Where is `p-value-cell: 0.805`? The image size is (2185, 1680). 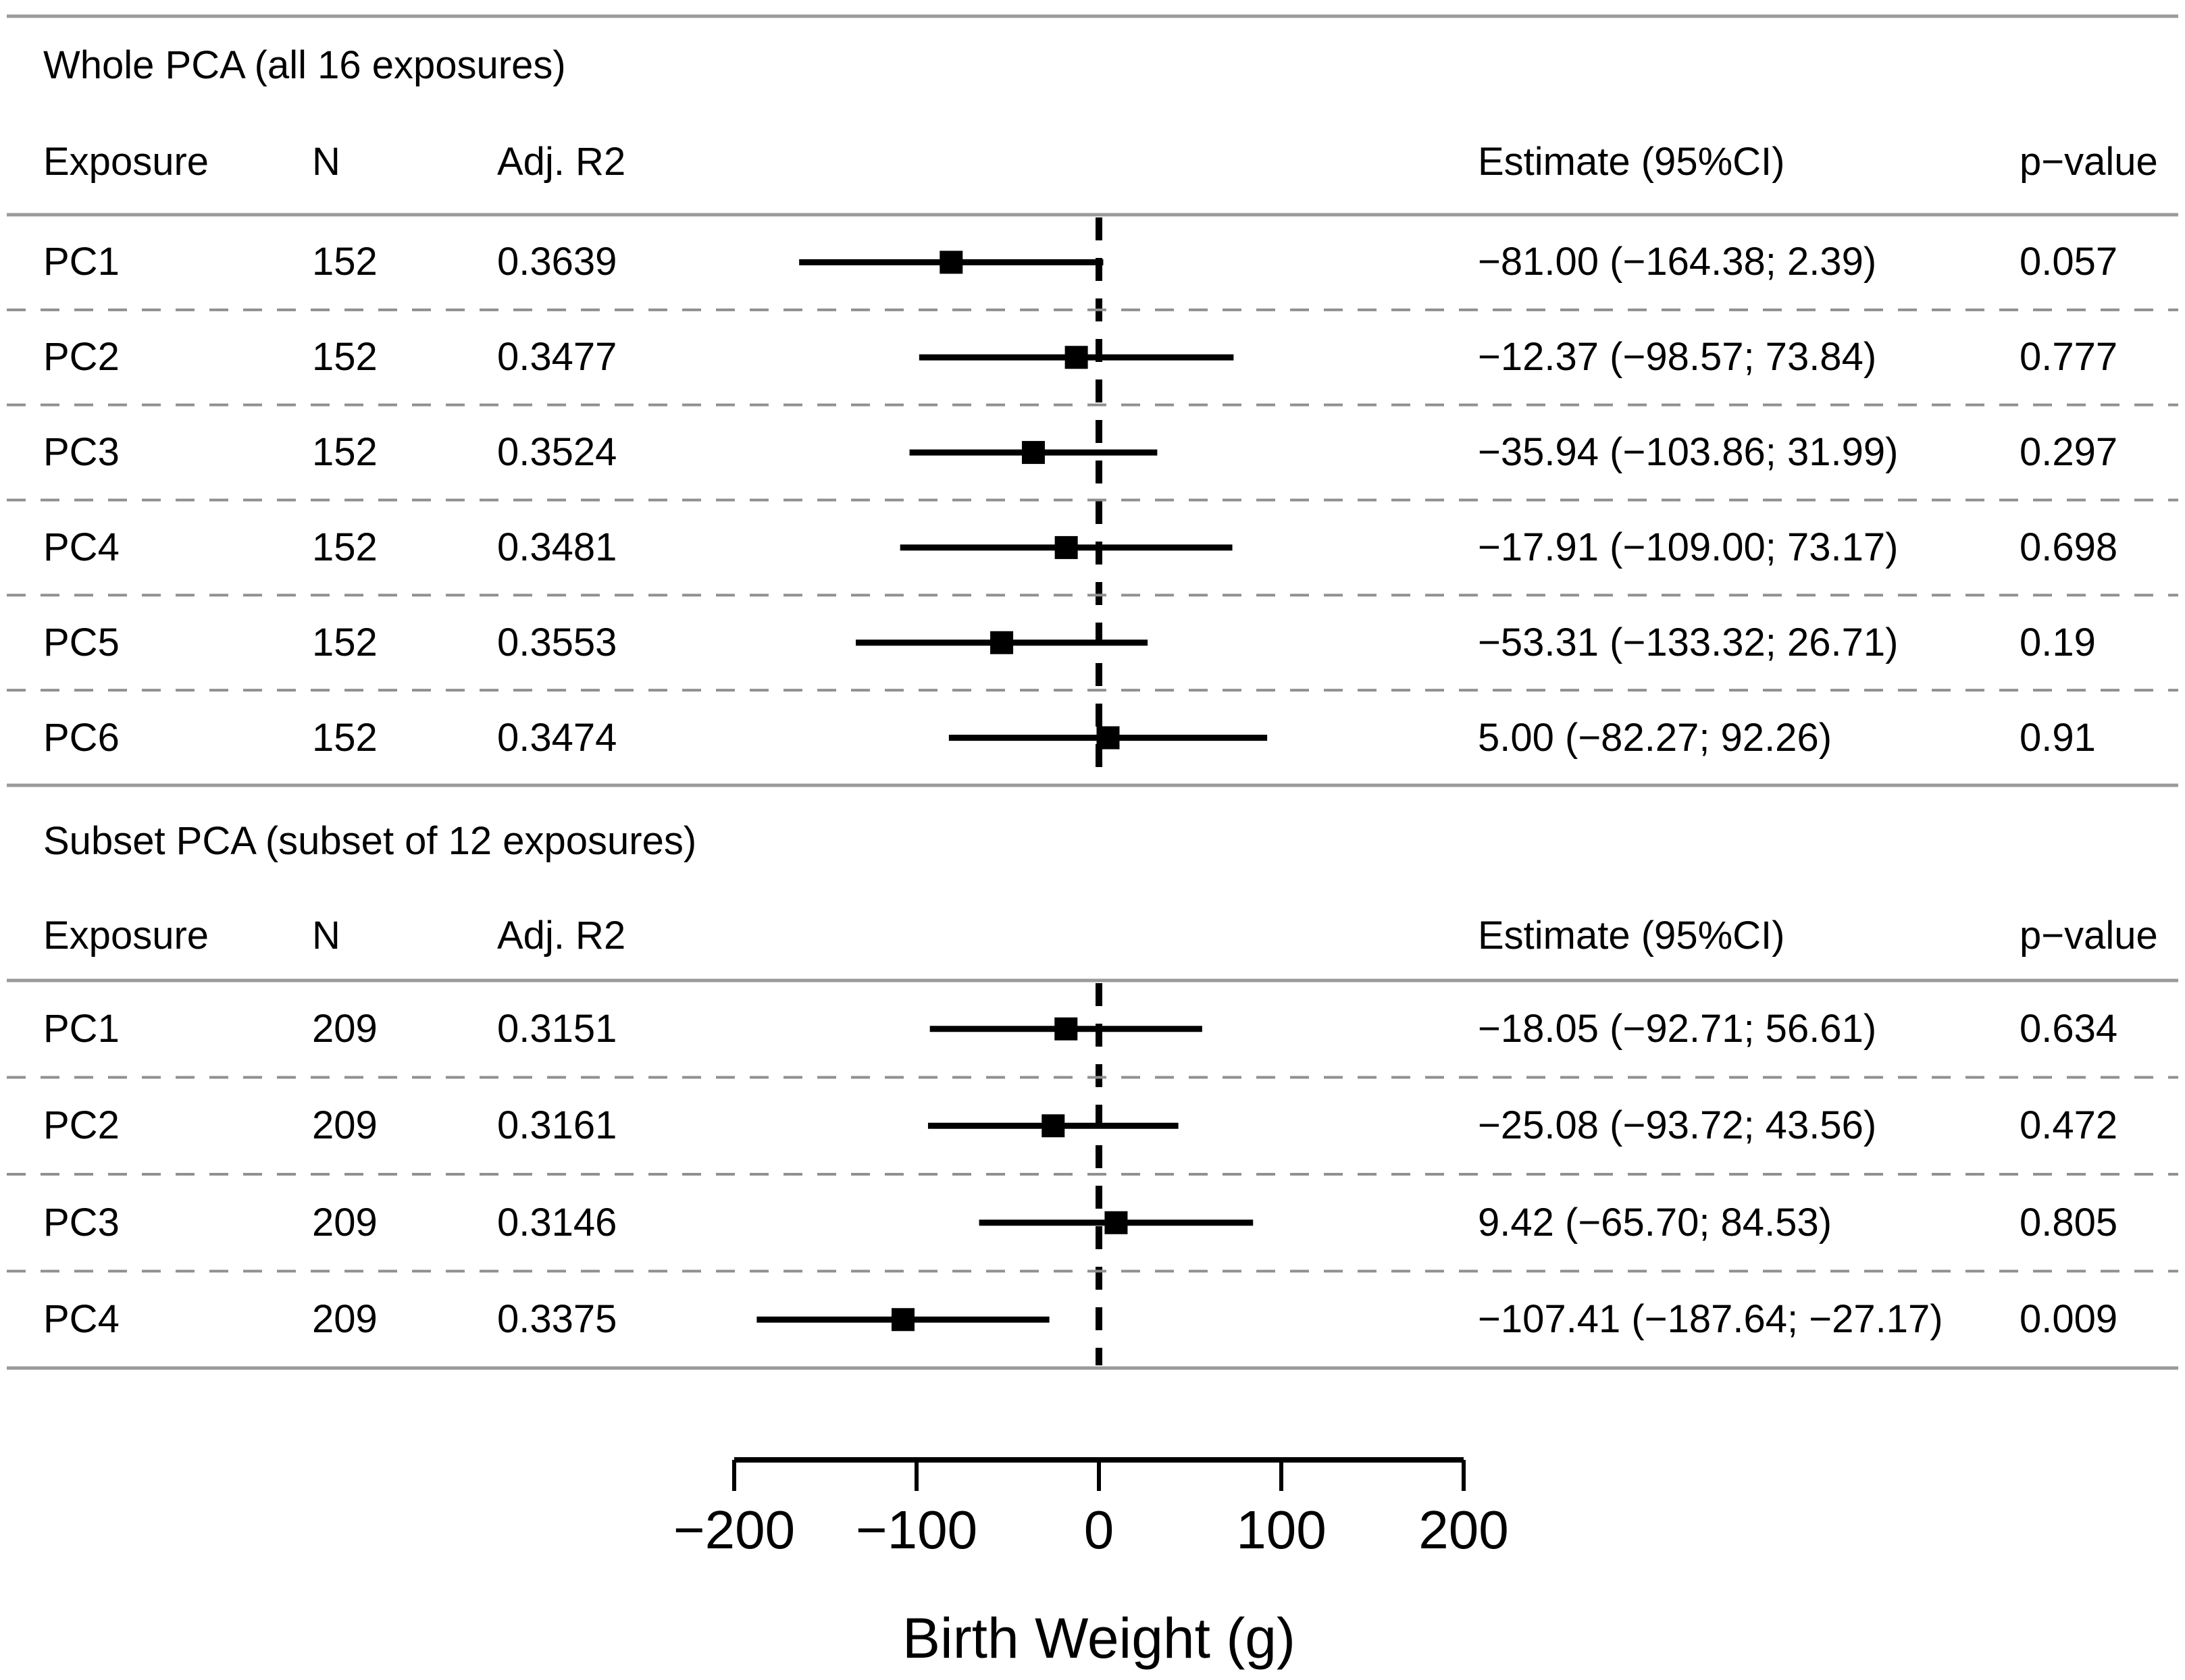 p-value-cell: 0.805 is located at coordinates (2069, 1222).